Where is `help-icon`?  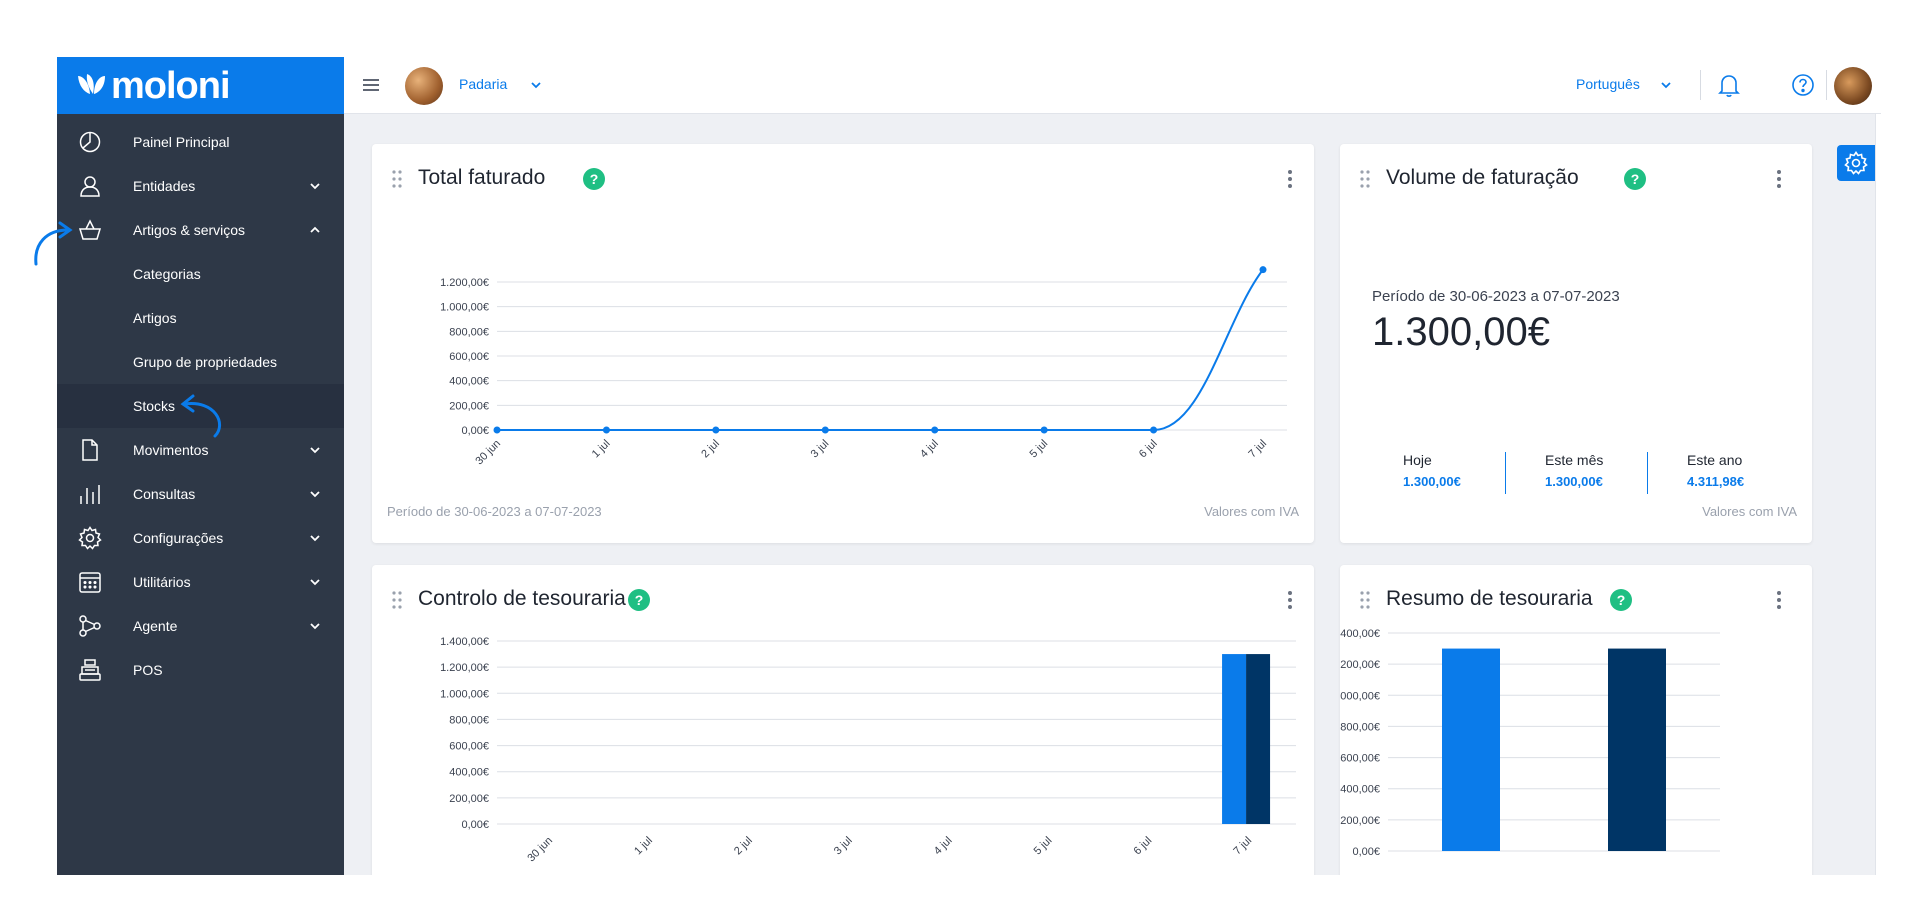
help-icon is located at coordinates (1803, 85).